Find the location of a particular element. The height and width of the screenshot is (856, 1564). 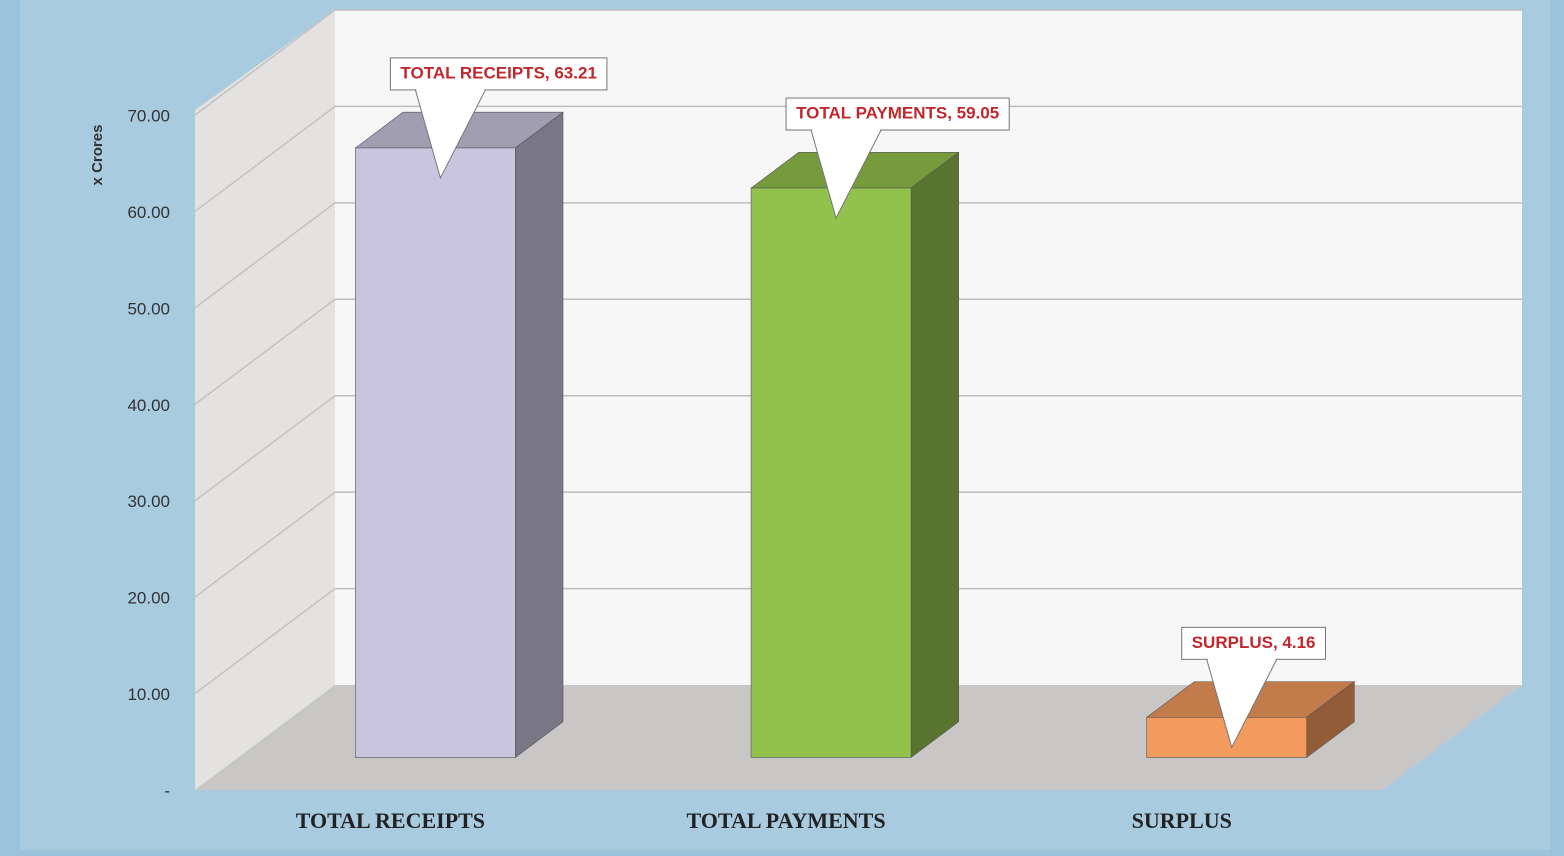

y-tick-label: 60.00 is located at coordinates (148, 212).